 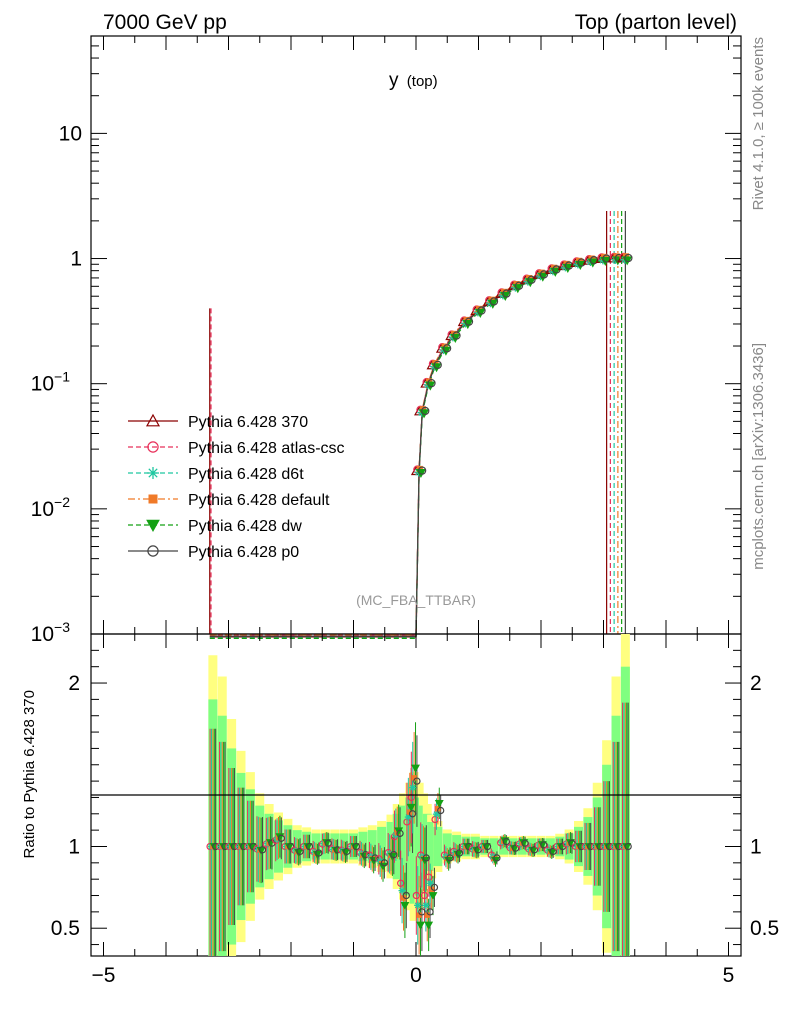 What do you see at coordinates (764, 928) in the screenshot?
I see `ratio-tick-label-right: 0.5` at bounding box center [764, 928].